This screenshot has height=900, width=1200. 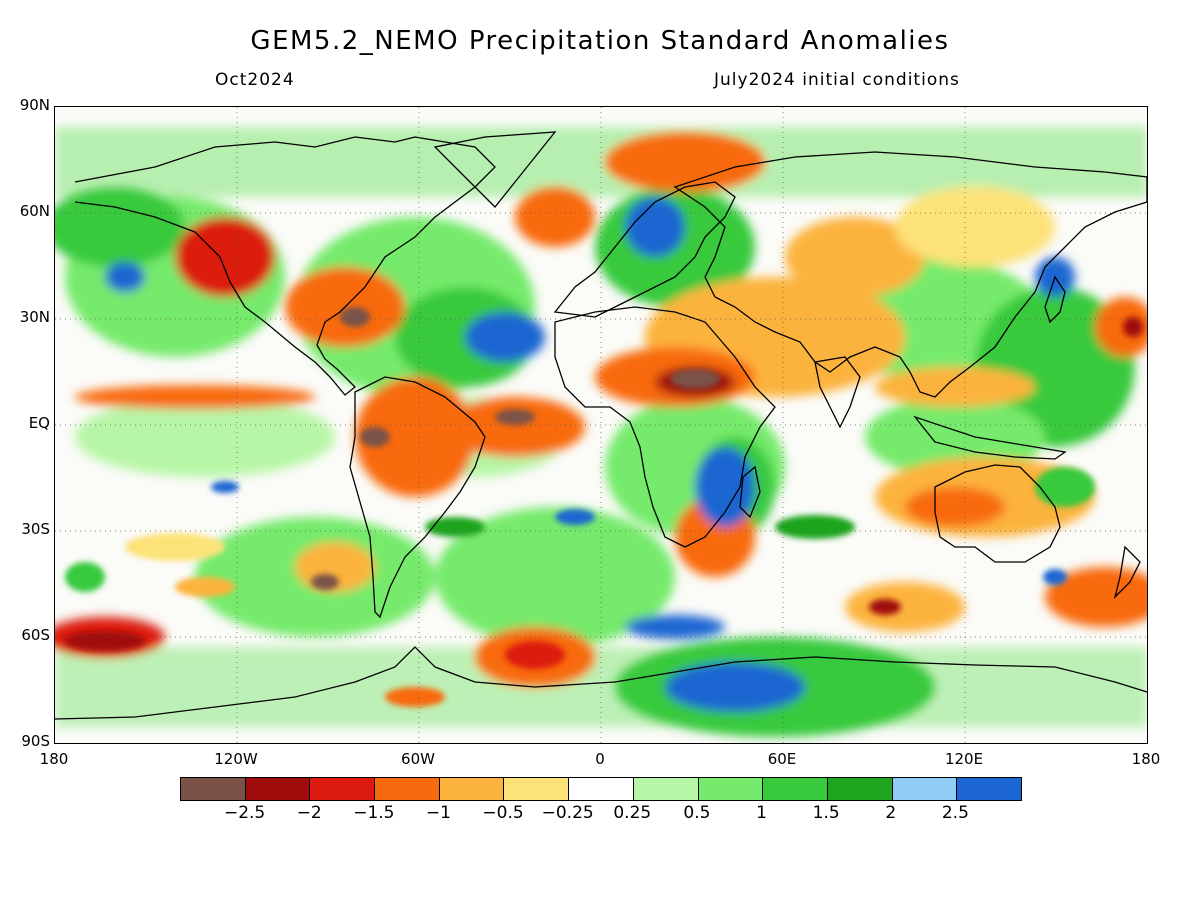 What do you see at coordinates (438, 813) in the screenshot?
I see `legend-label: −1` at bounding box center [438, 813].